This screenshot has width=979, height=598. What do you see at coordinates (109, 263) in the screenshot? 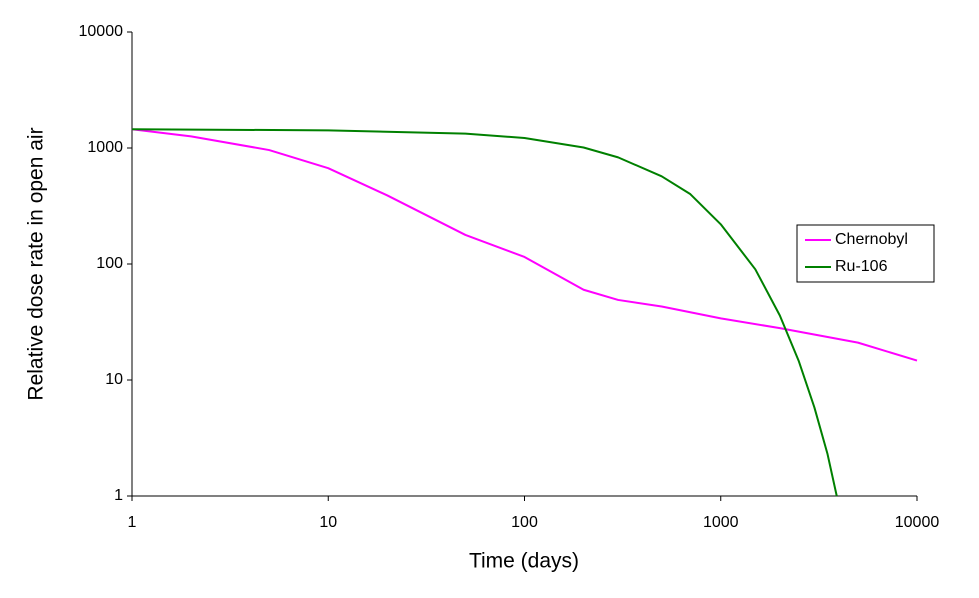
I see `y-tick-label: 100` at bounding box center [109, 263].